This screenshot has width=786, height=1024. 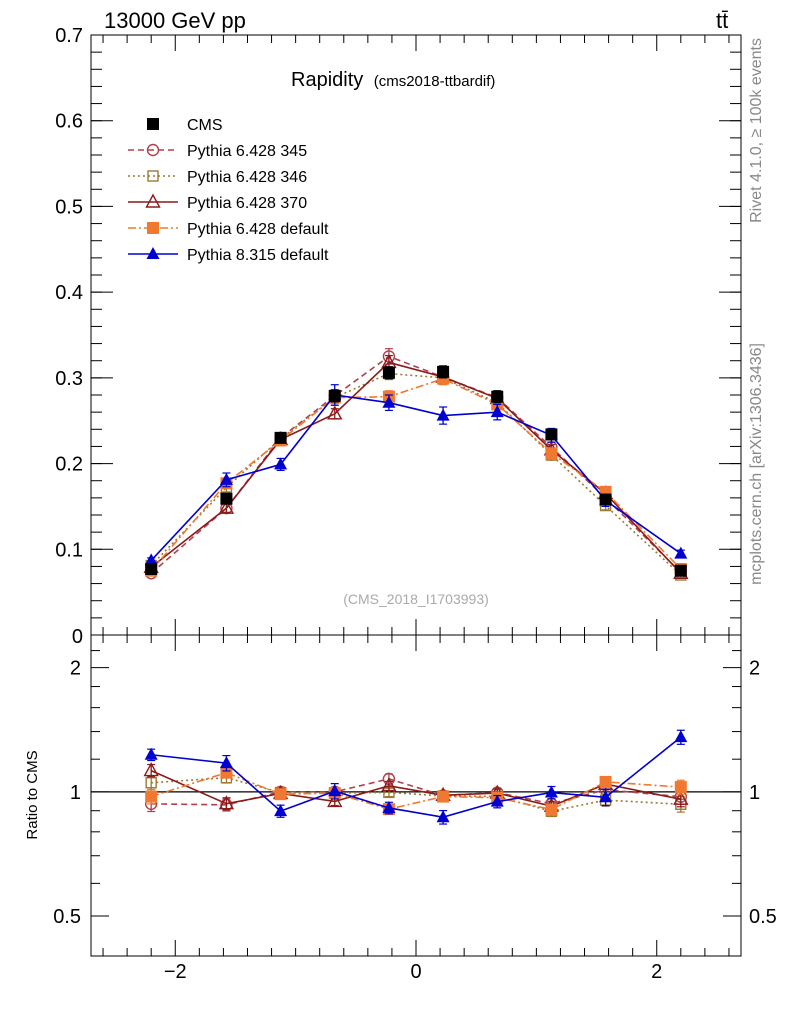 What do you see at coordinates (75, 793) in the screenshot?
I see `ratio-tick-label: 1` at bounding box center [75, 793].